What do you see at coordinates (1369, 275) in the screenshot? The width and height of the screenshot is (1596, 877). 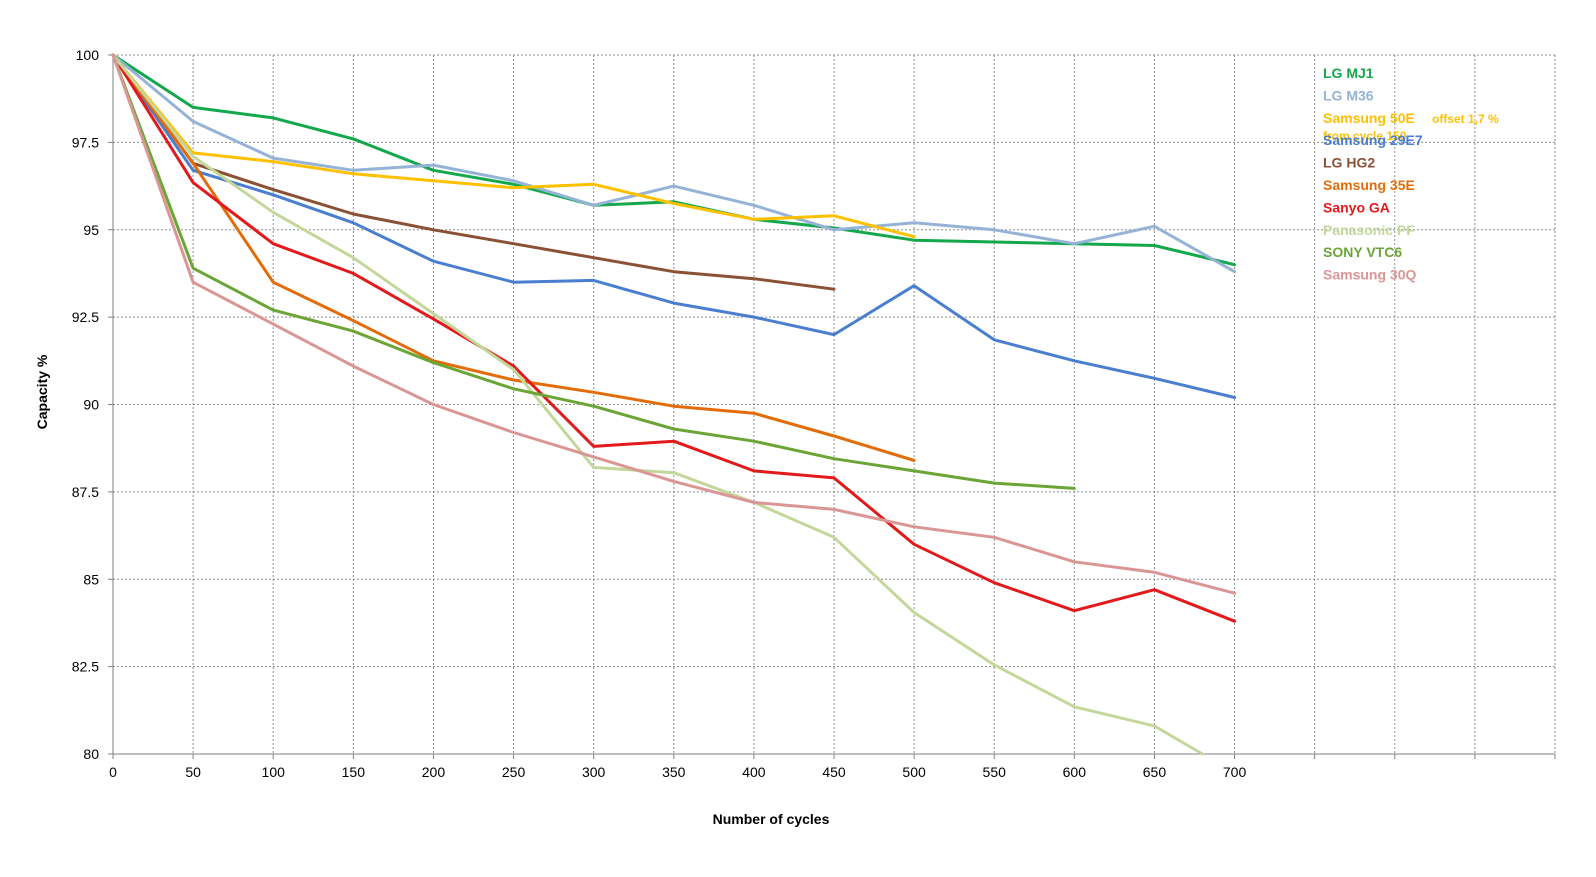 I see `legend-entry: Samsung 30Q` at bounding box center [1369, 275].